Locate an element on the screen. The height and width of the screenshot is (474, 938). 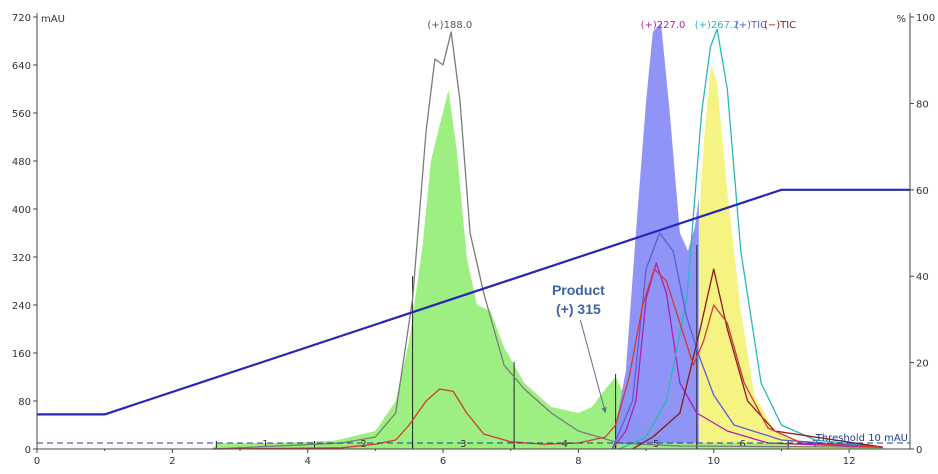
x-tick-label-6: 6 is located at coordinates (443, 461).